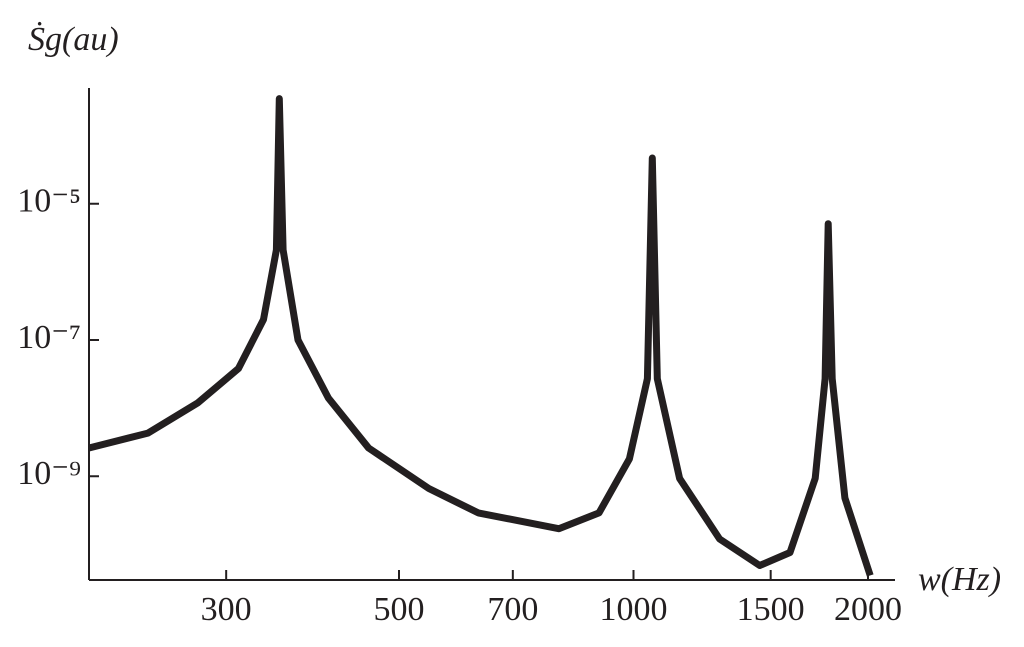 This screenshot has width=1024, height=647. I want to click on x-tick-label: 2000, so click(868, 609).